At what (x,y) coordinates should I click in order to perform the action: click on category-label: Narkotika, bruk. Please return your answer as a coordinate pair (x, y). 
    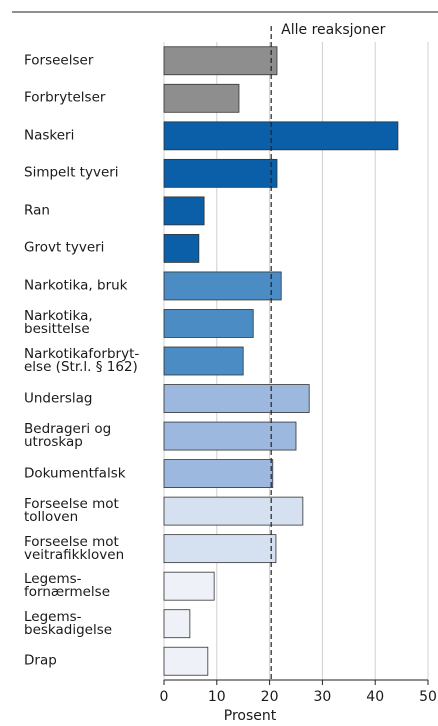
    Looking at the image, I should click on (76, 285).